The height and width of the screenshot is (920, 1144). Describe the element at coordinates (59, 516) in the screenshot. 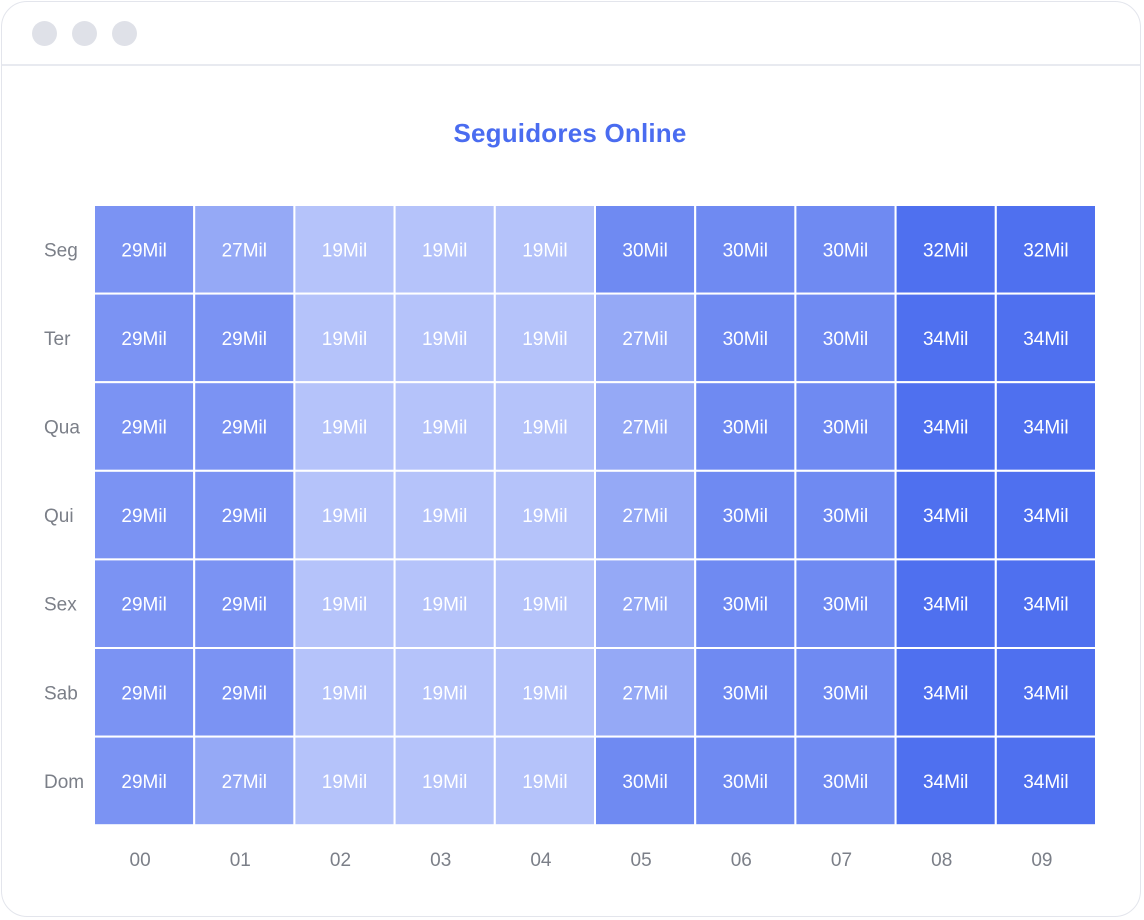

I see `row-label: Qui` at that location.